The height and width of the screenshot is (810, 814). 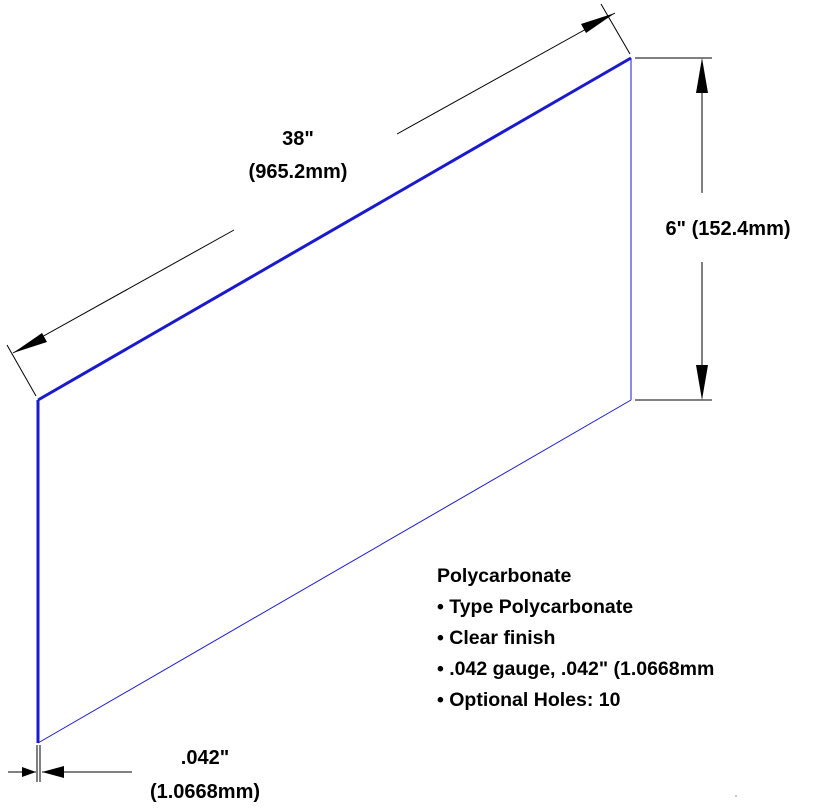 What do you see at coordinates (575, 669) in the screenshot?
I see `spec-item-gauge: • .042 gauge, .042" (1.0668mm` at bounding box center [575, 669].